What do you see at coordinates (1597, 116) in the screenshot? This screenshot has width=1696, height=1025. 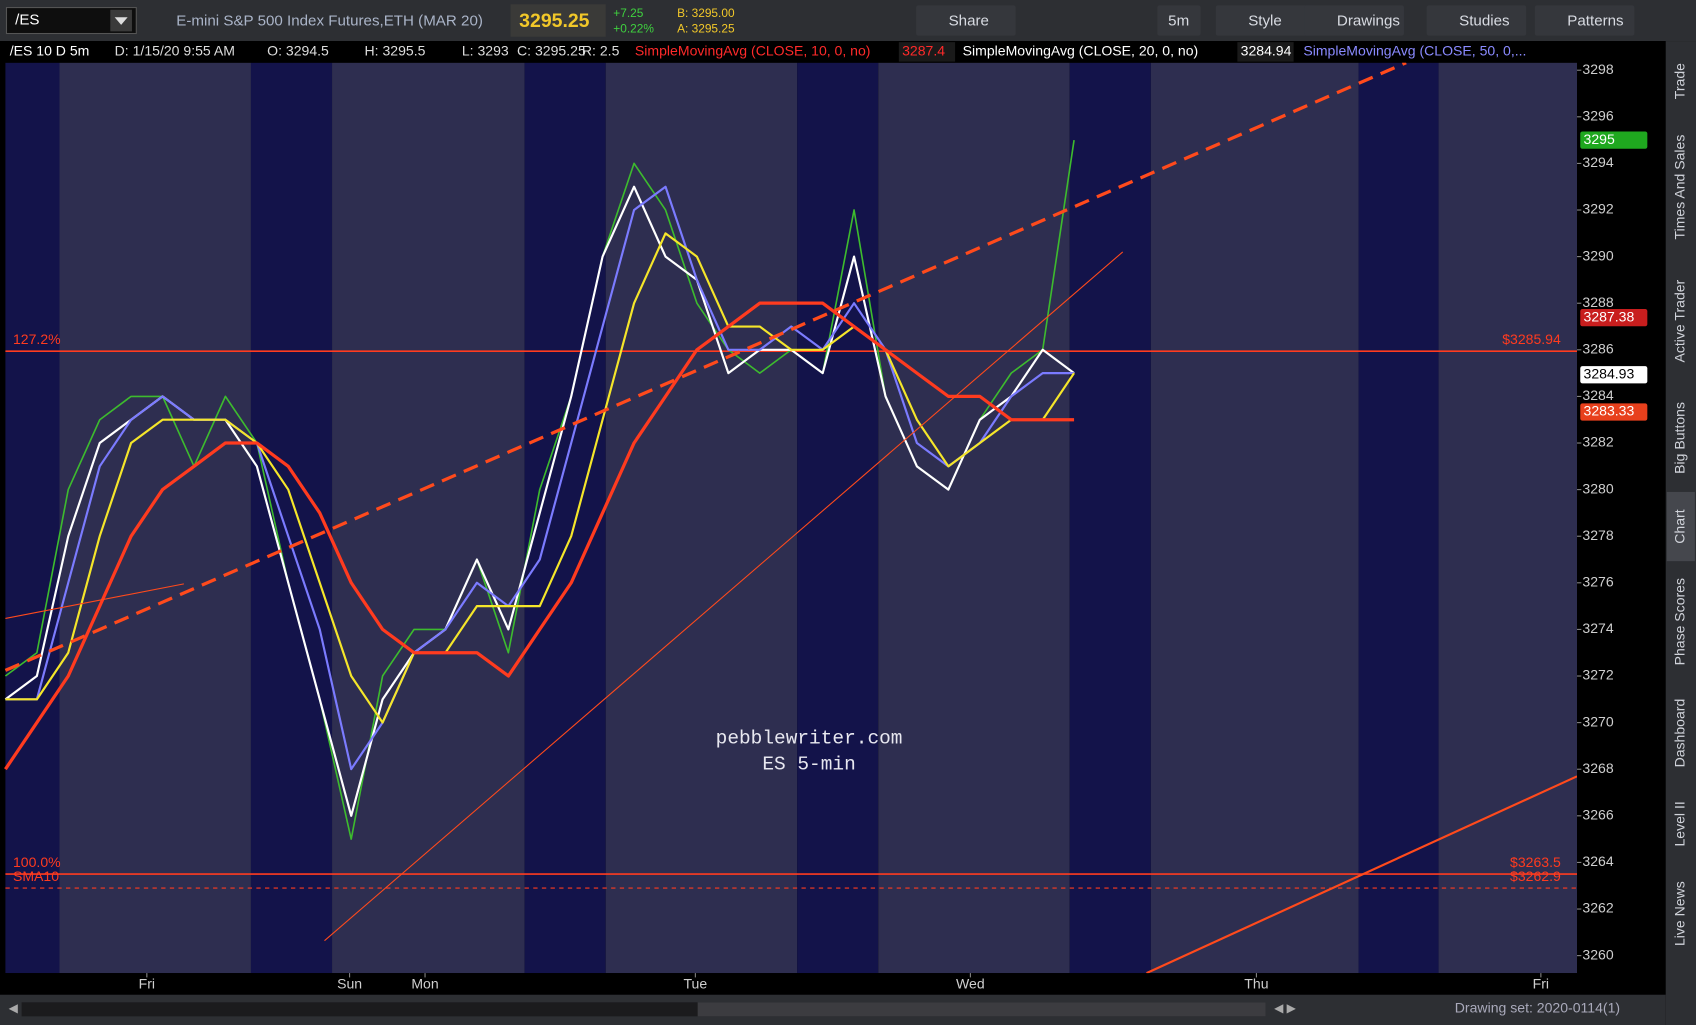 I see `y-tick-label: 3296` at bounding box center [1597, 116].